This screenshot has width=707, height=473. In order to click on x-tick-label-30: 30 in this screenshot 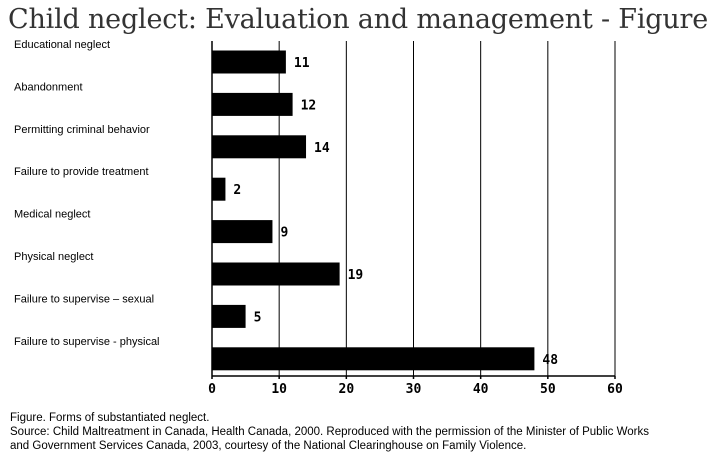, I will do `click(414, 389)`.